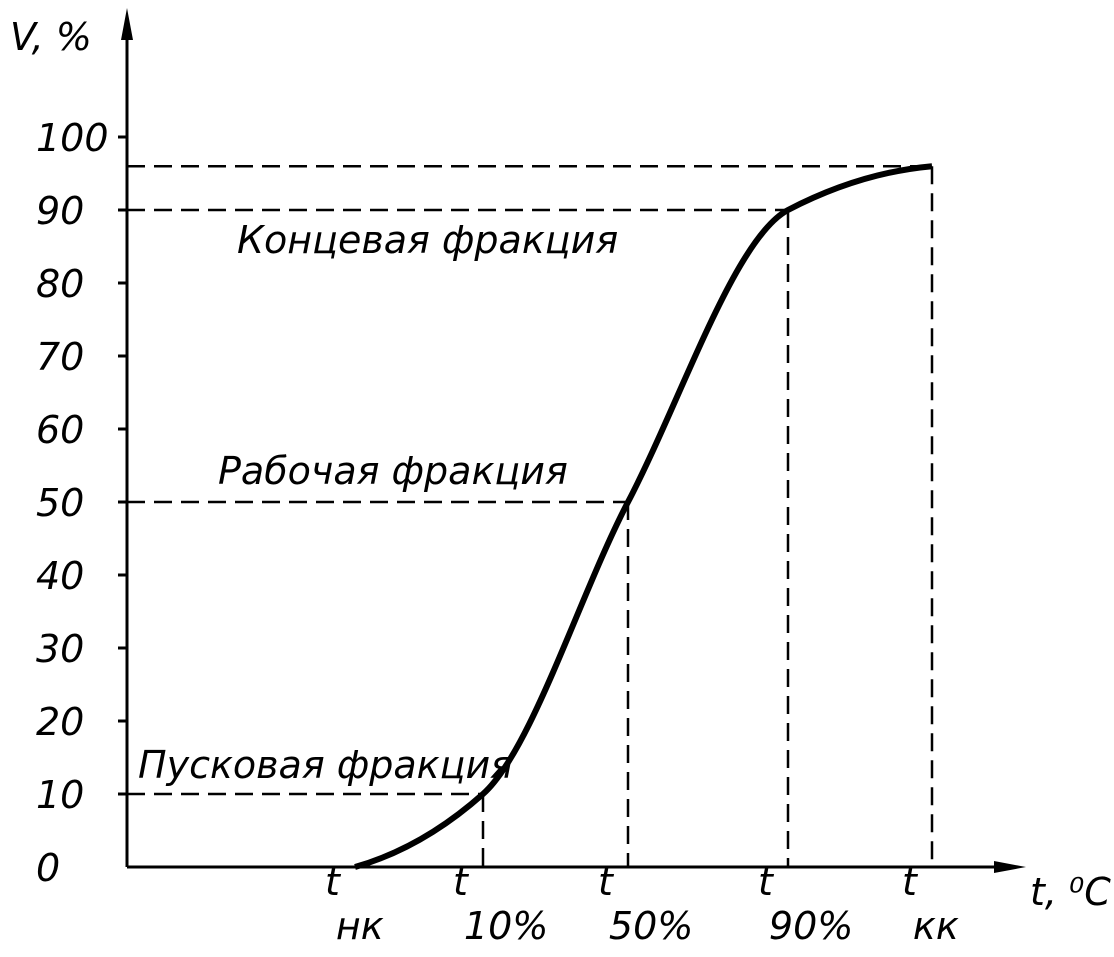  What do you see at coordinates (72, 138) in the screenshot?
I see `y-tick-label: 100` at bounding box center [72, 138].